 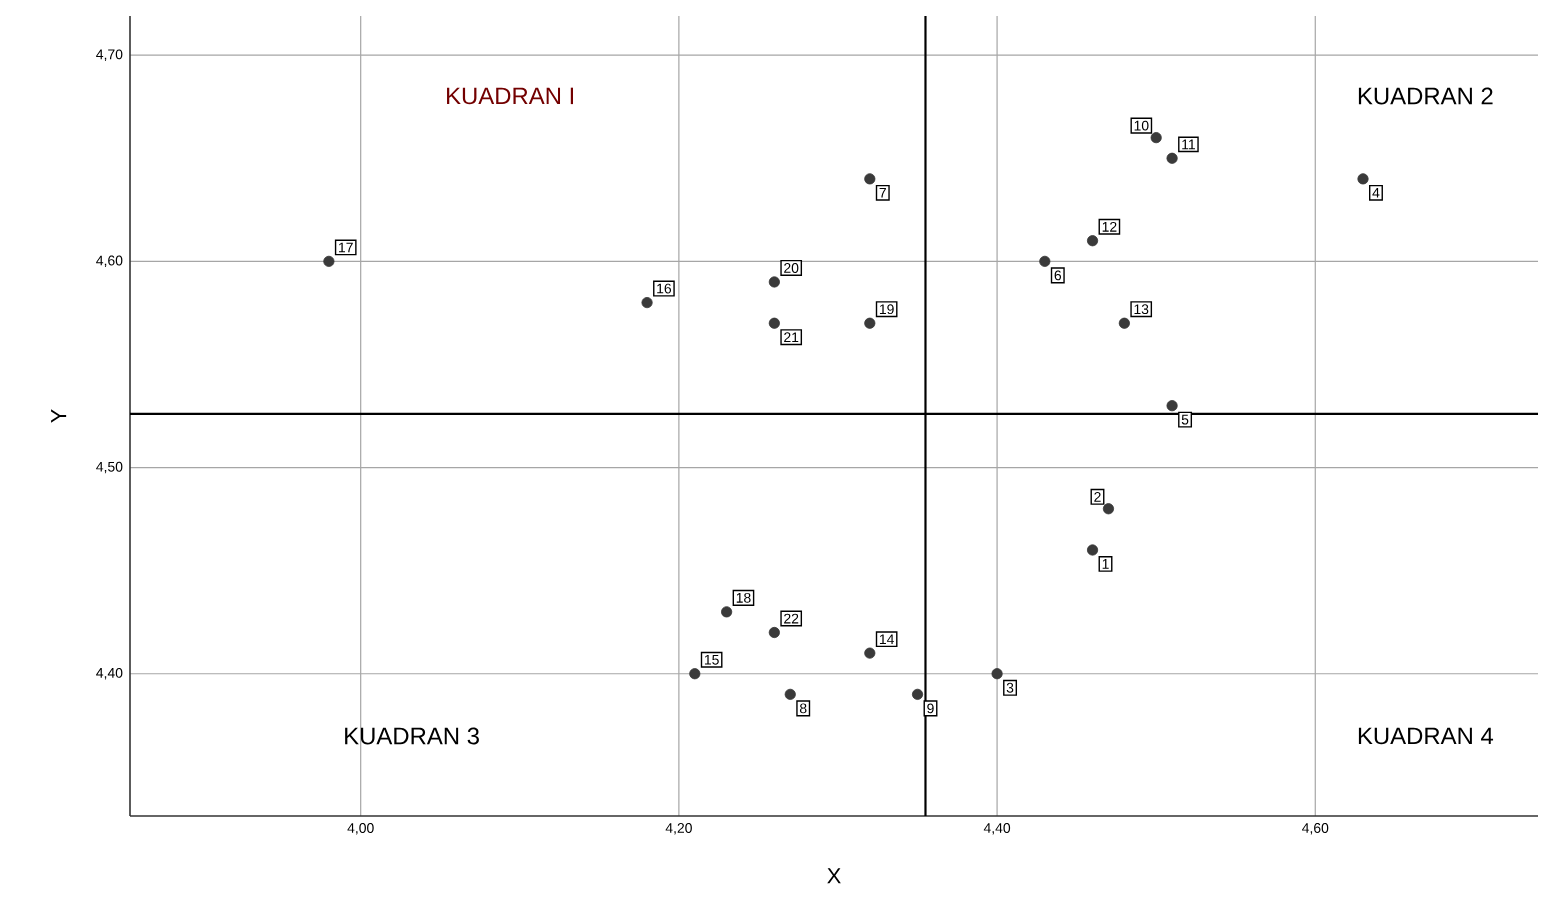 What do you see at coordinates (59, 416) in the screenshot?
I see `y-axis-title: Y` at bounding box center [59, 416].